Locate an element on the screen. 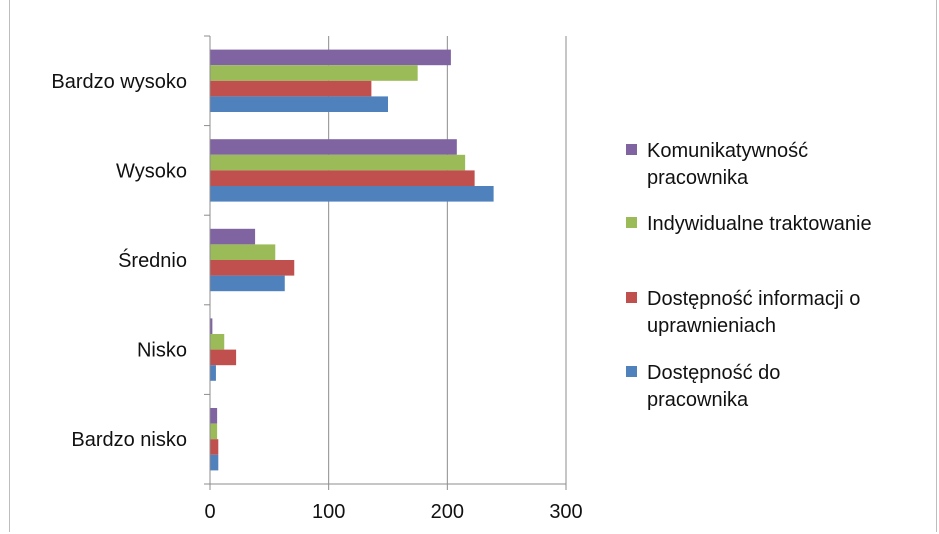 This screenshot has height=534, width=939. x-tick-label: 300 is located at coordinates (565, 512).